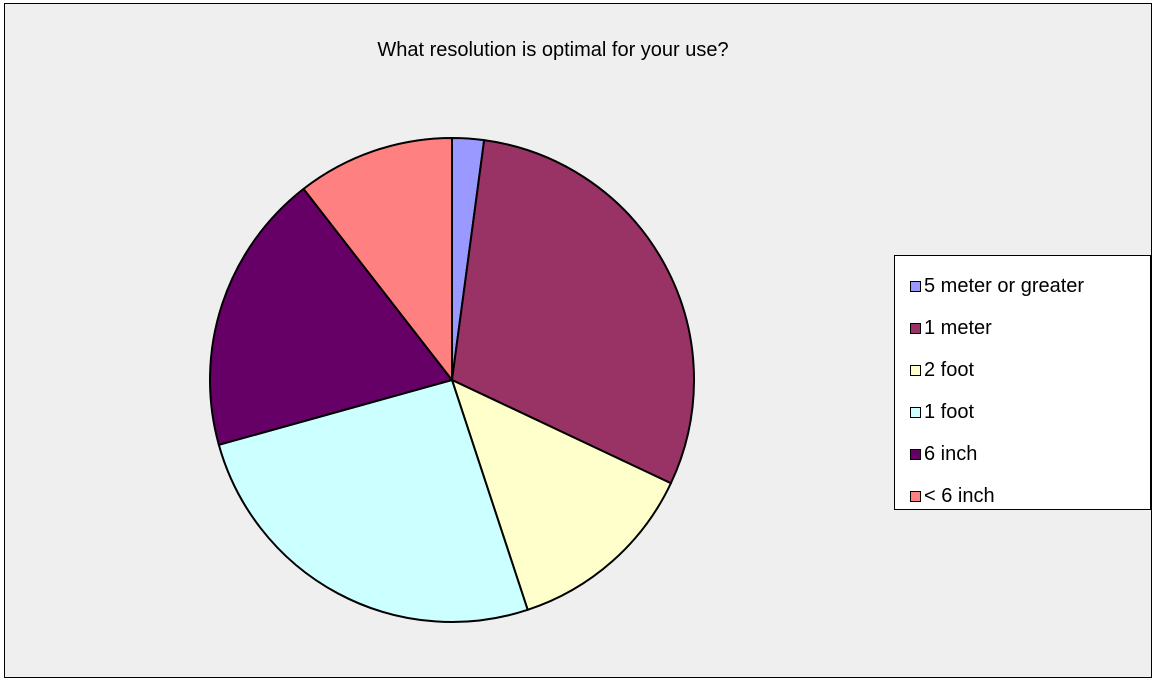 This screenshot has height=682, width=1157. Describe the element at coordinates (573, 312) in the screenshot. I see `pie-slice-1-meter` at that location.